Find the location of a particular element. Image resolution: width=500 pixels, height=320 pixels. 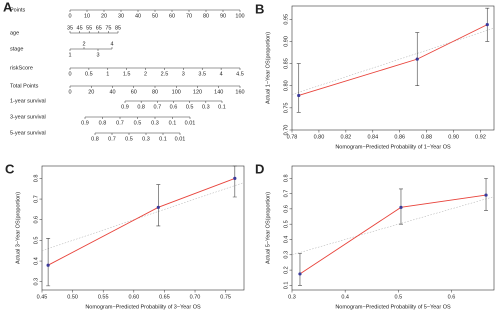

row-label: Total Points is located at coordinates (24, 86).